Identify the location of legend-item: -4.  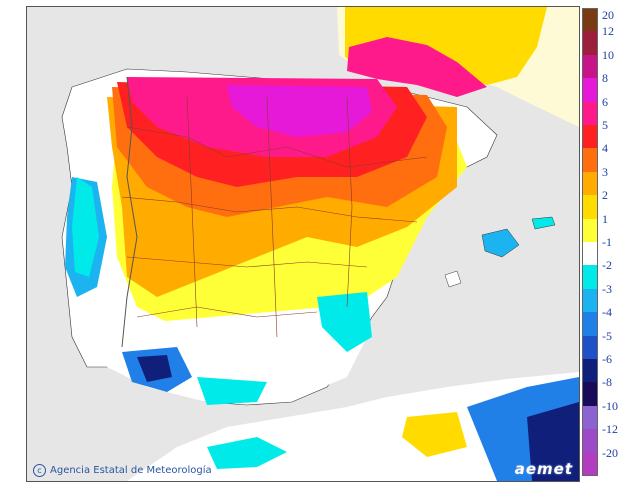
(605, 320).